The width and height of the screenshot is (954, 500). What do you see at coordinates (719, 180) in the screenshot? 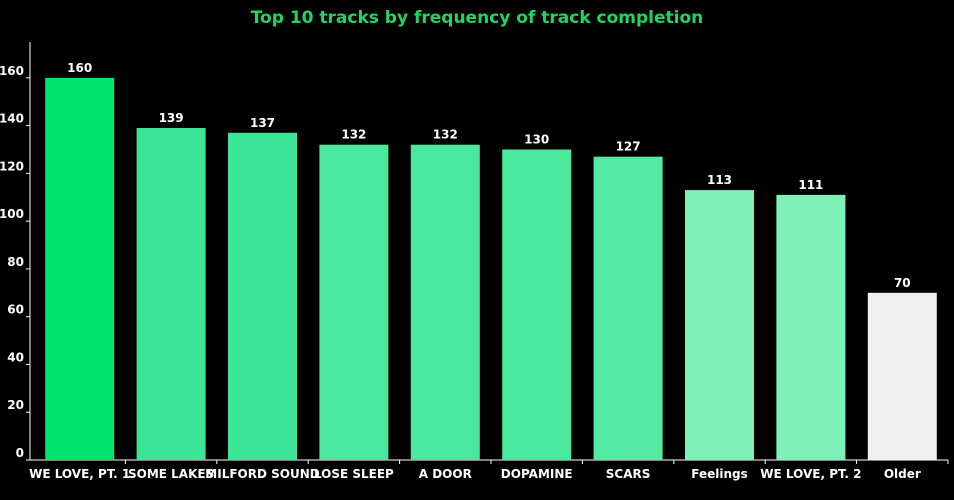
I see `data-label: 113` at bounding box center [719, 180].